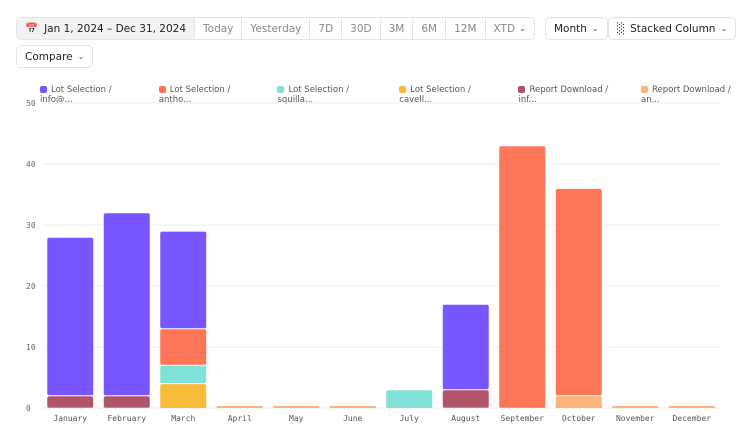 This screenshot has width=750, height=440. What do you see at coordinates (31, 286) in the screenshot?
I see `y-tick-label: 20` at bounding box center [31, 286].